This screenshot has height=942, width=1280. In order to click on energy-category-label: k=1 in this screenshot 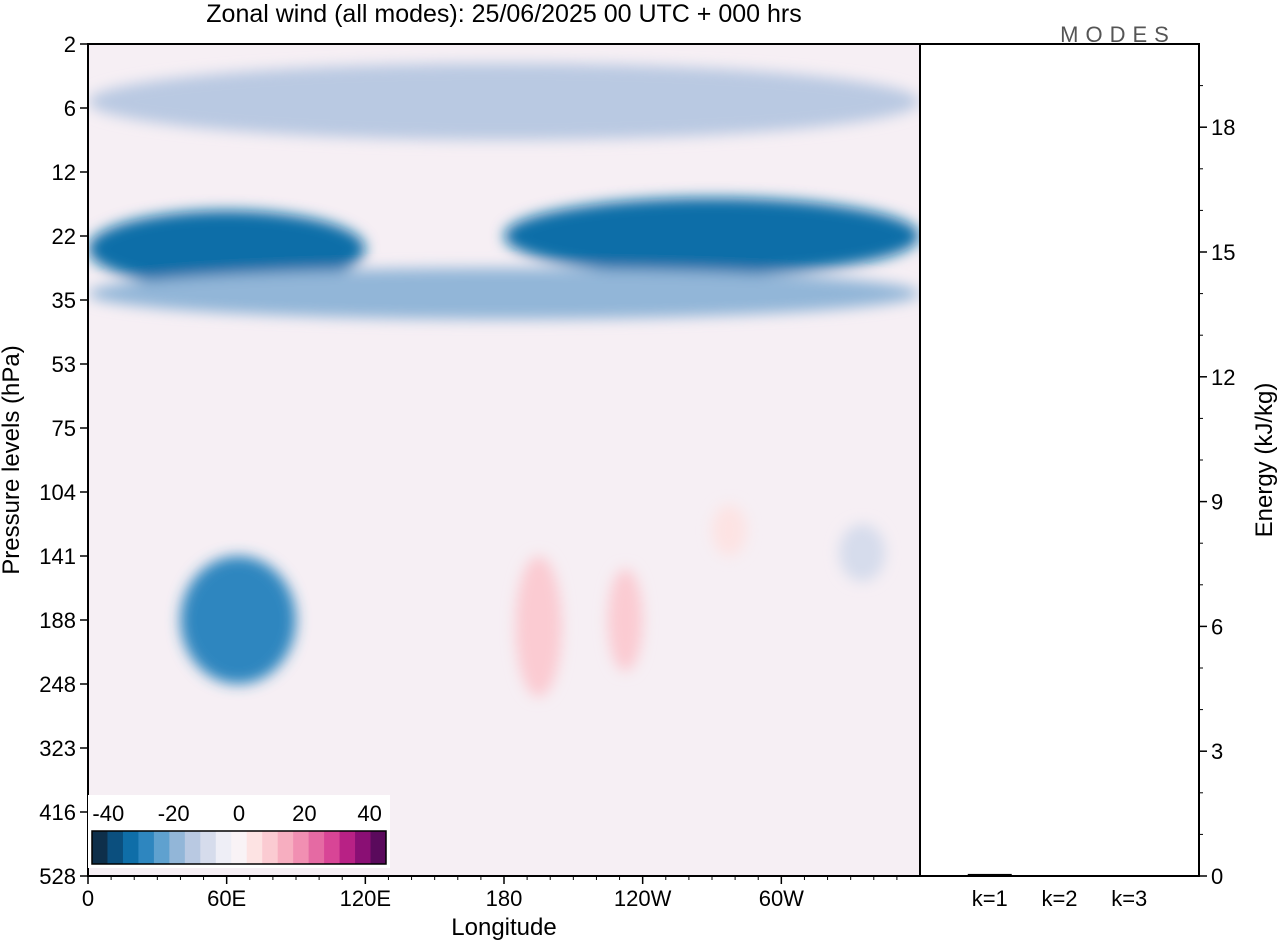, I will do `click(990, 898)`.